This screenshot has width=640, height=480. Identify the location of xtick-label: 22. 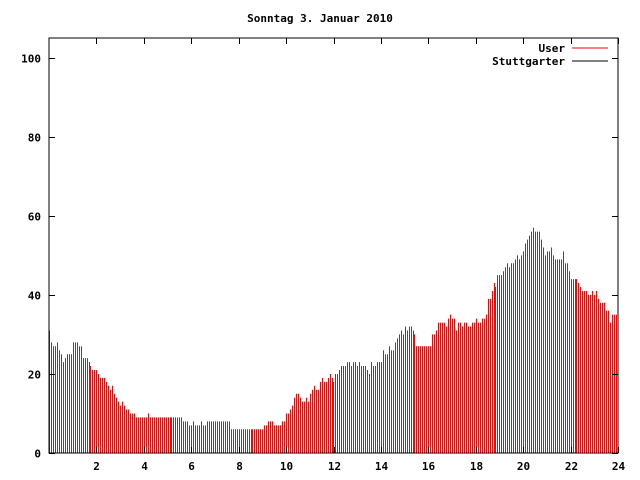
(571, 466).